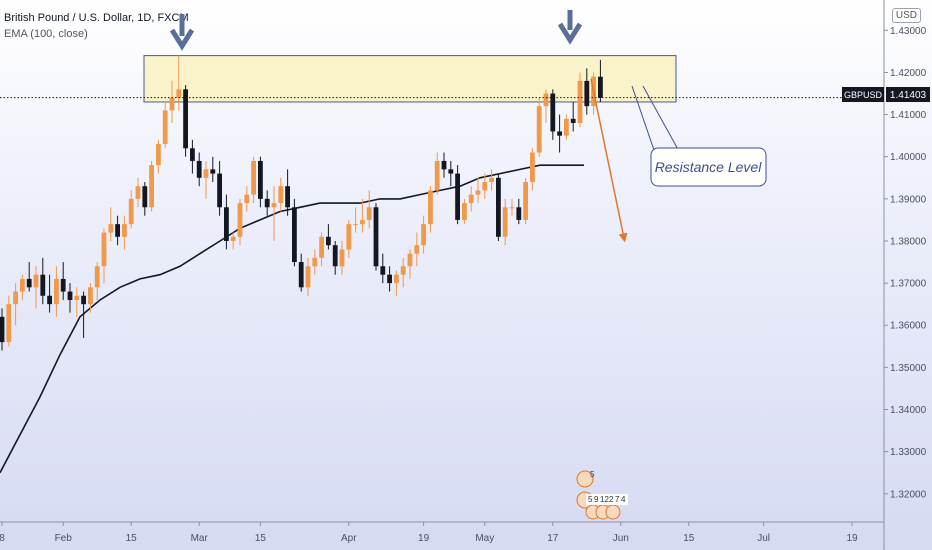 The width and height of the screenshot is (932, 550). Describe the element at coordinates (410, 79) in the screenshot. I see `resistance-zone` at that location.